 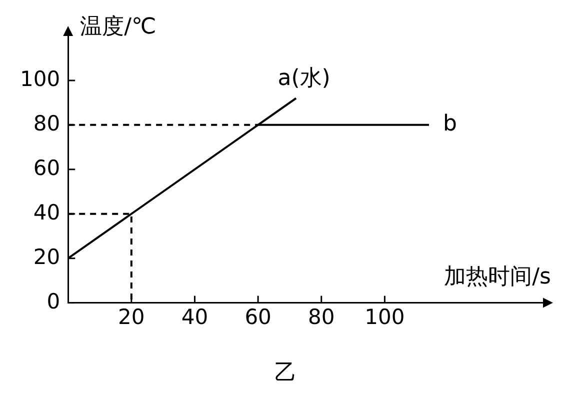 What do you see at coordinates (304, 78) in the screenshot?
I see `series-label: a(水)` at bounding box center [304, 78].